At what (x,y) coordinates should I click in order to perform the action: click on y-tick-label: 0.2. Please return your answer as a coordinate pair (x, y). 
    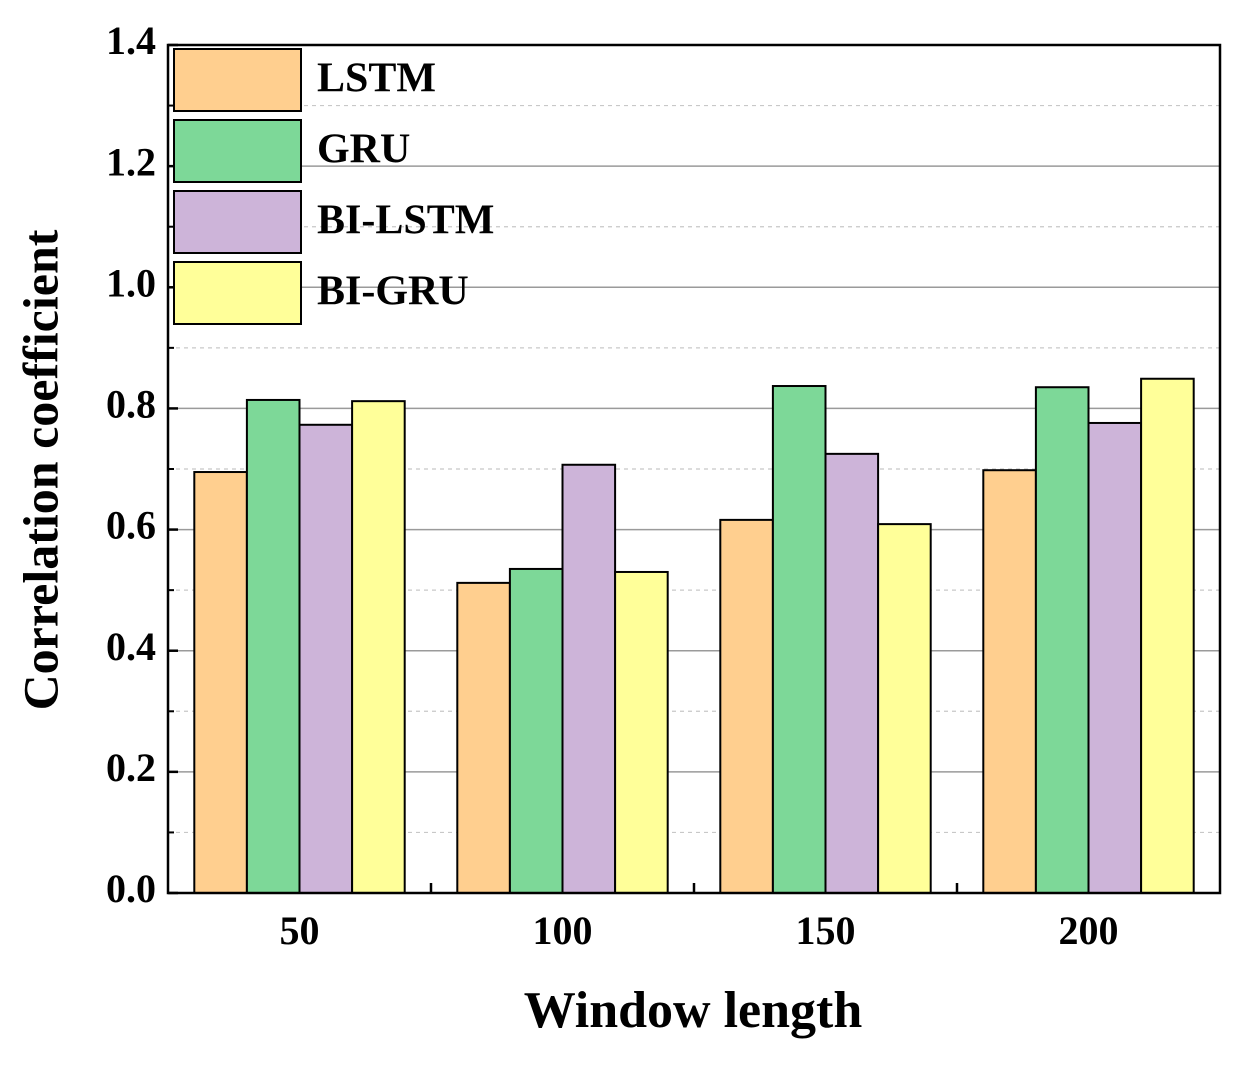
    Looking at the image, I should click on (131, 767).